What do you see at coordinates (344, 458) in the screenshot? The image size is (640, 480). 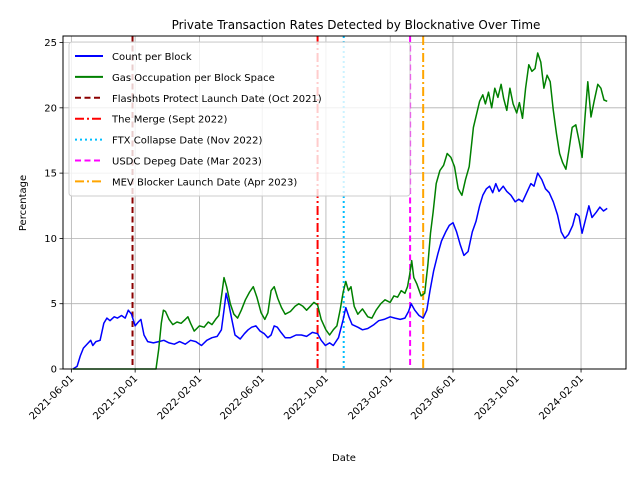 I see `x-axis-label: Date` at bounding box center [344, 458].